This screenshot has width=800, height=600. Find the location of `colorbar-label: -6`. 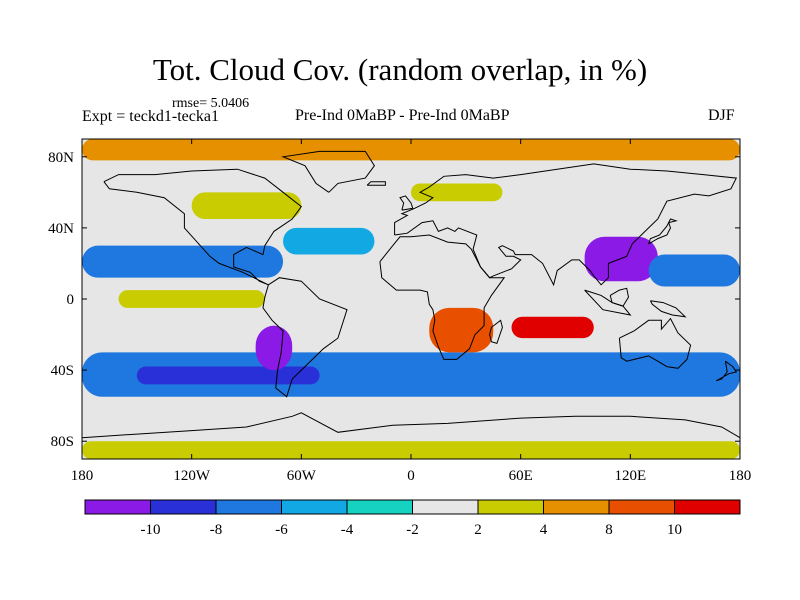

colorbar-label: -6 is located at coordinates (281, 530).